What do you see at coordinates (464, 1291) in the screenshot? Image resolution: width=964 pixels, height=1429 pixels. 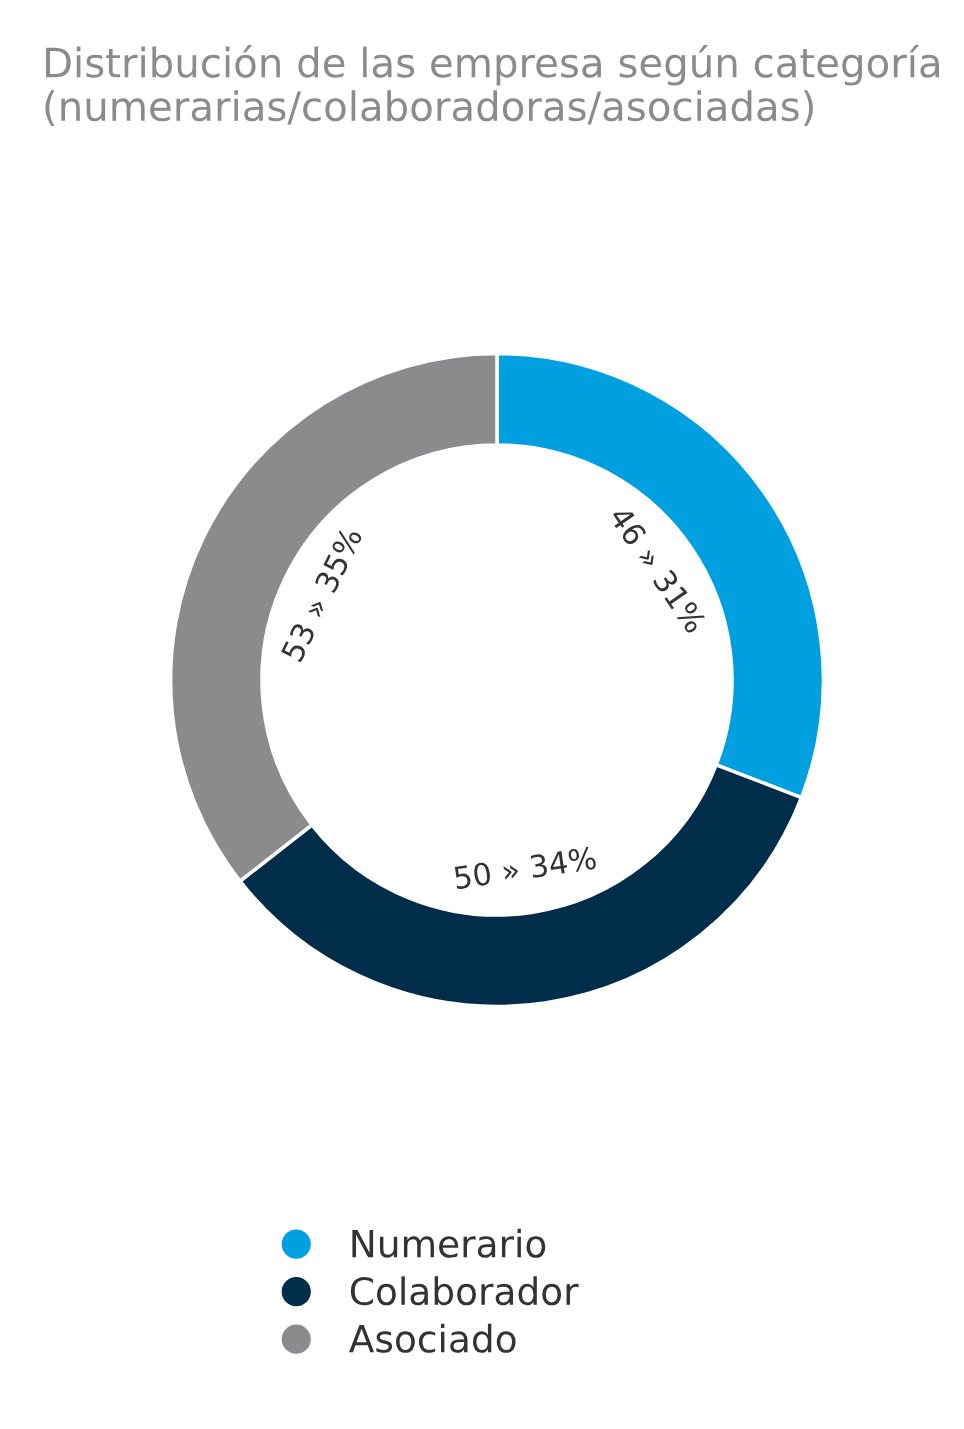 I see `legend-label: Colaborador` at bounding box center [464, 1291].